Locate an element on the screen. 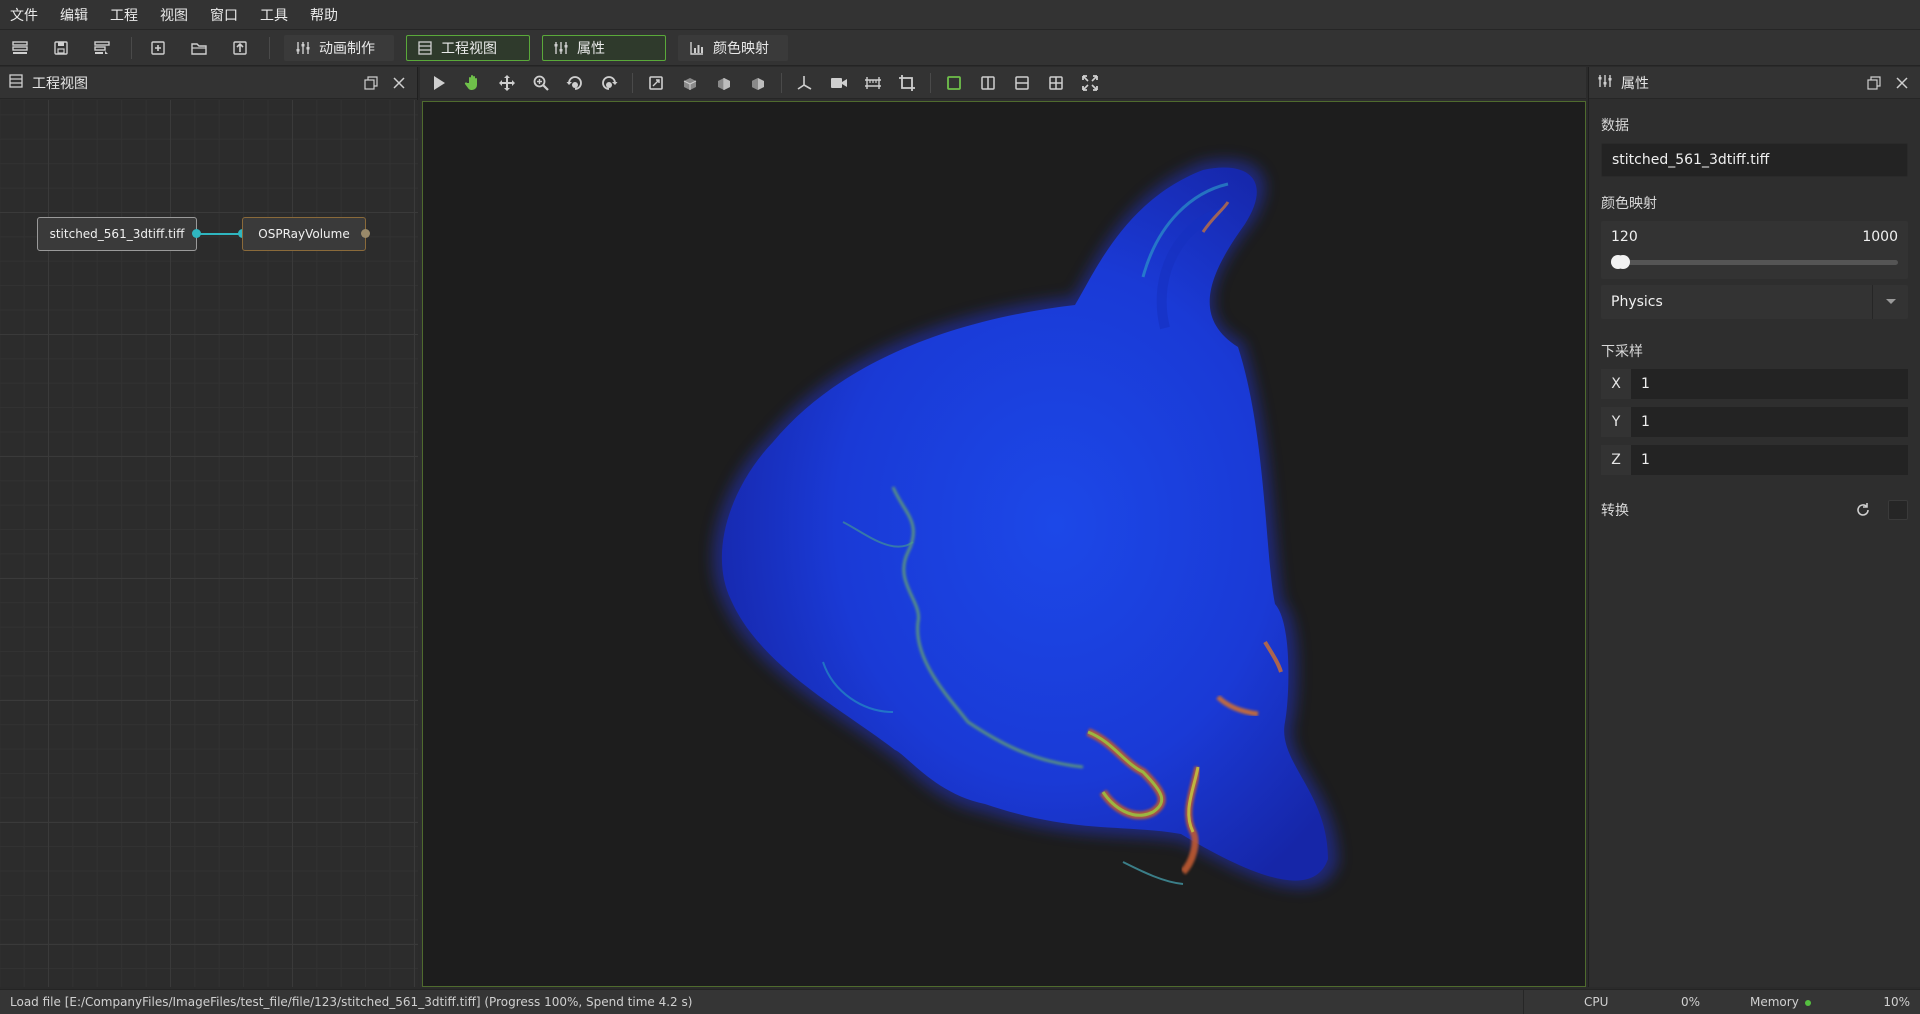  view-xz-icon is located at coordinates (724, 83).